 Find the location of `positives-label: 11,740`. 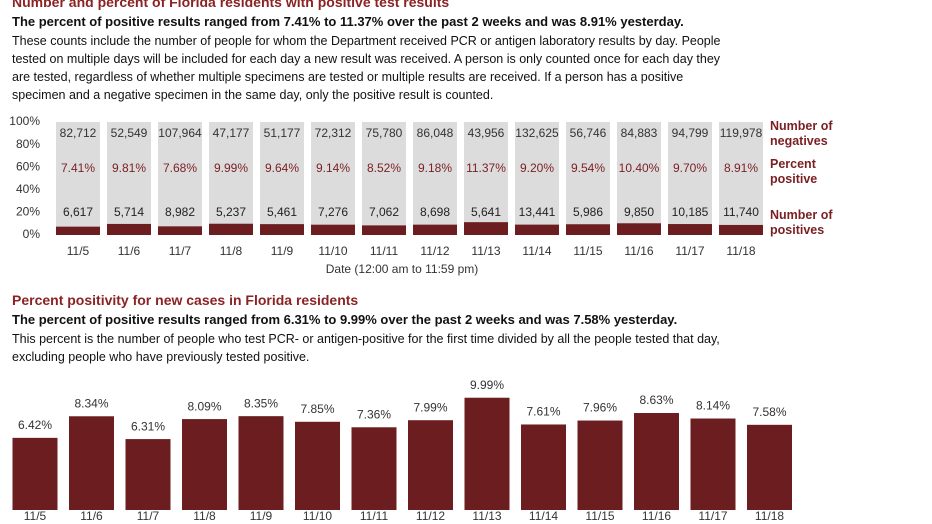

positives-label: 11,740 is located at coordinates (741, 212).